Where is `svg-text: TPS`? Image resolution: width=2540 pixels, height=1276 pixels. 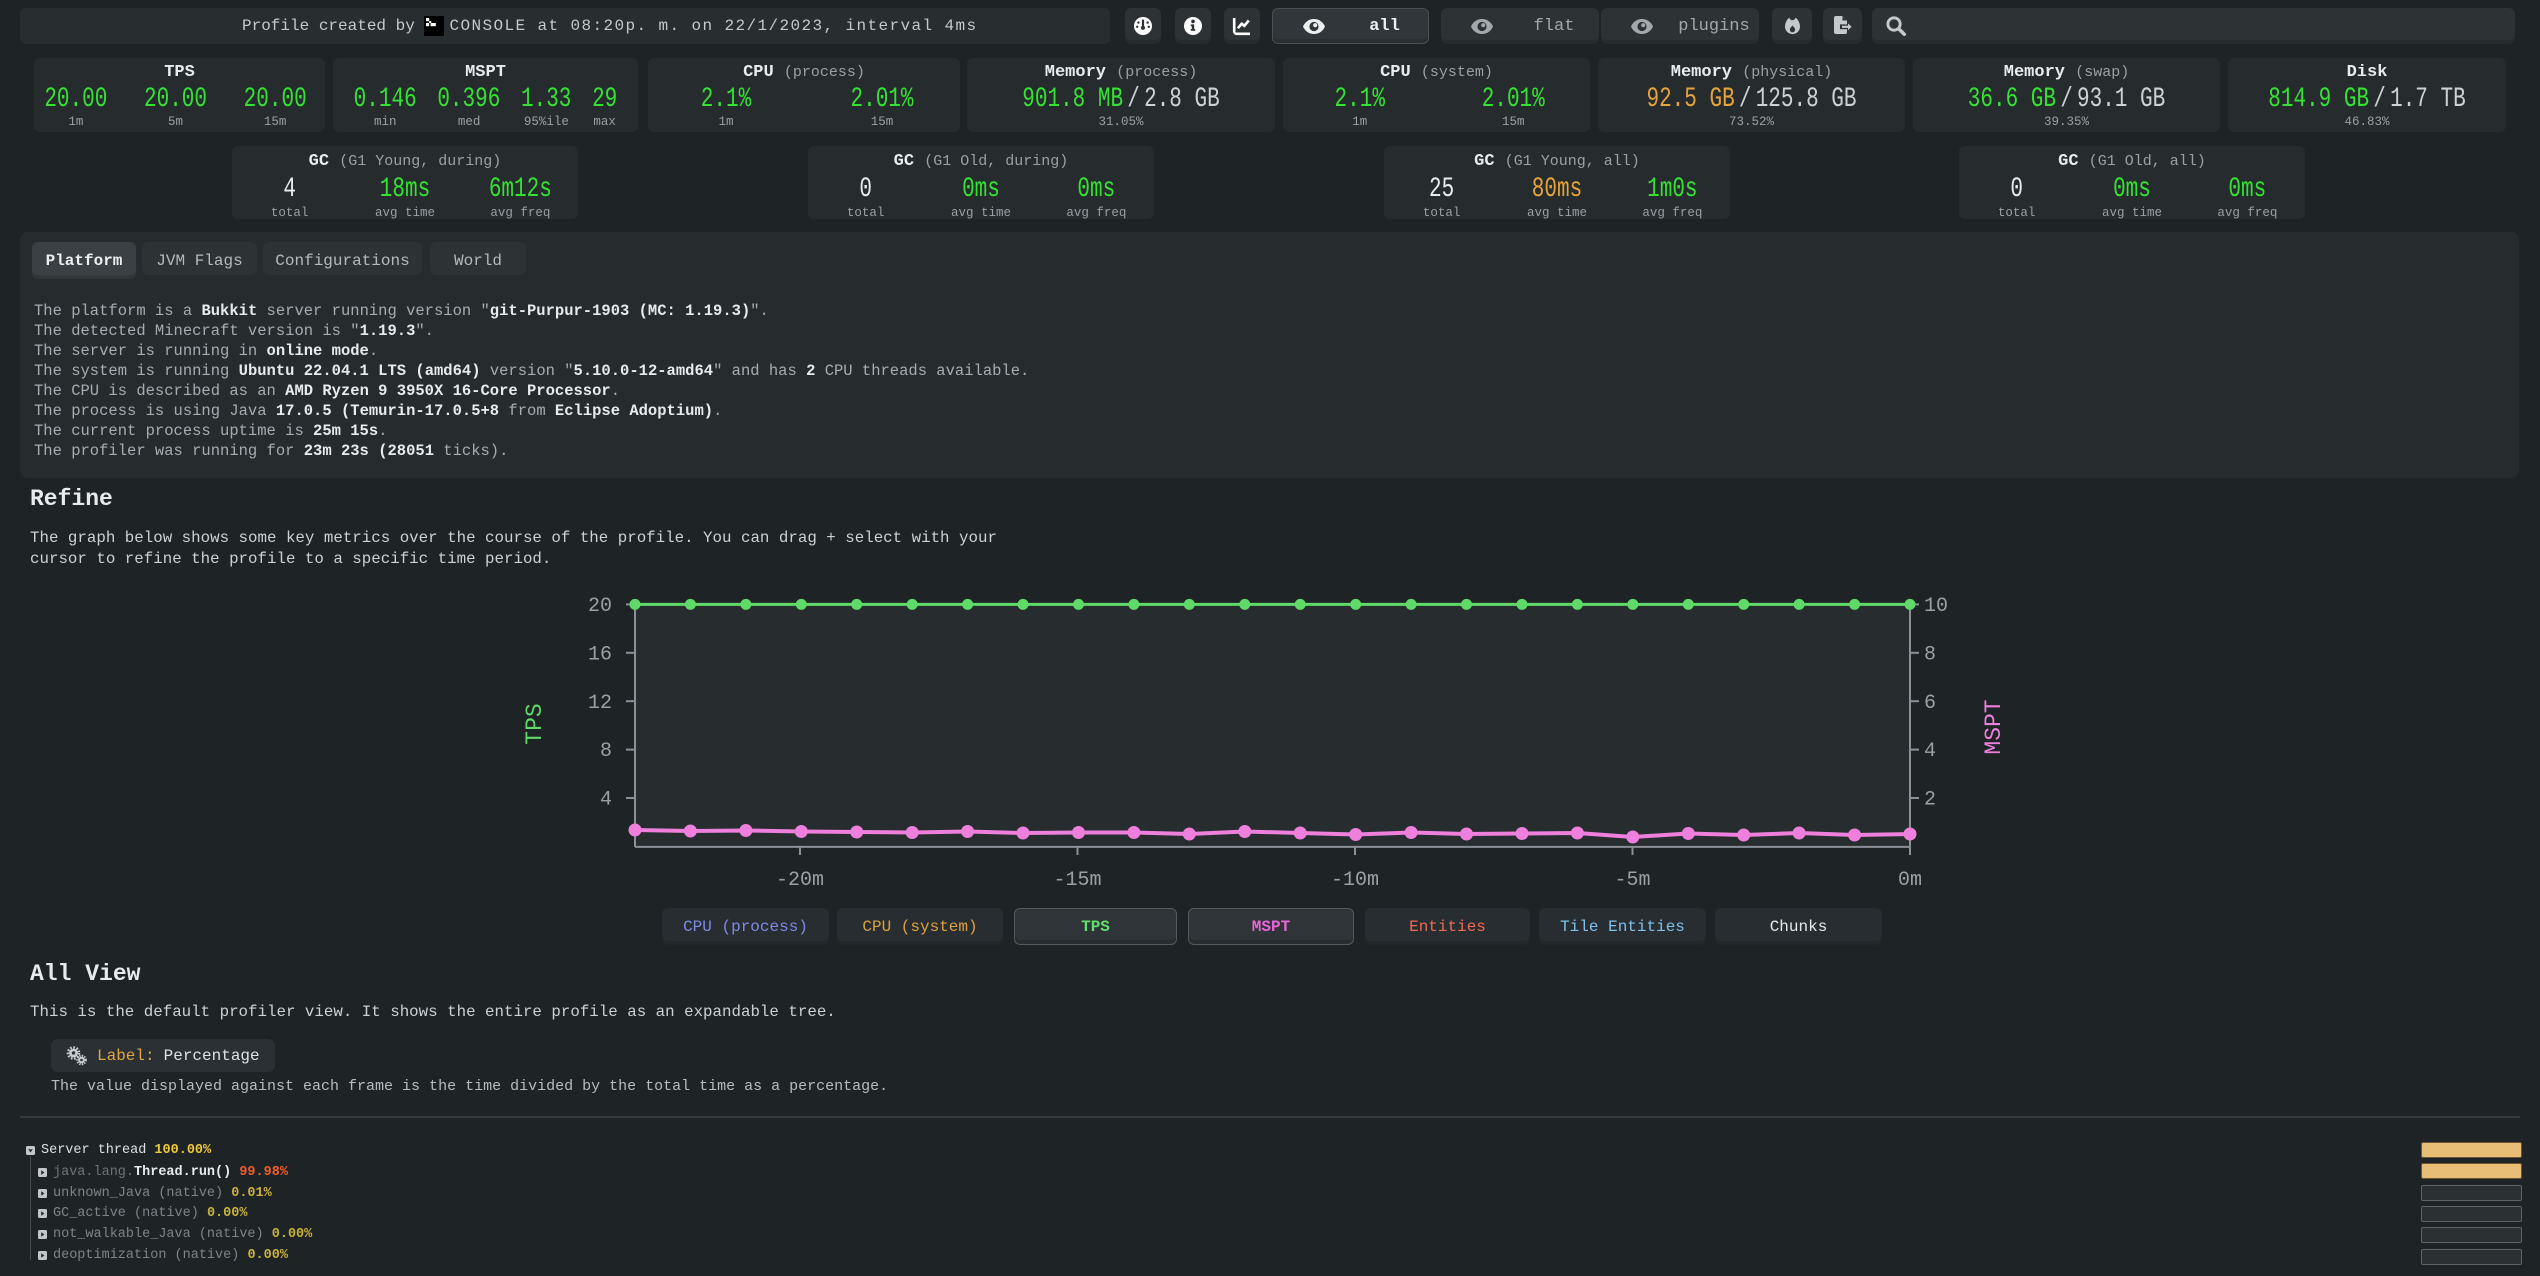
svg-text: TPS is located at coordinates (535, 723).